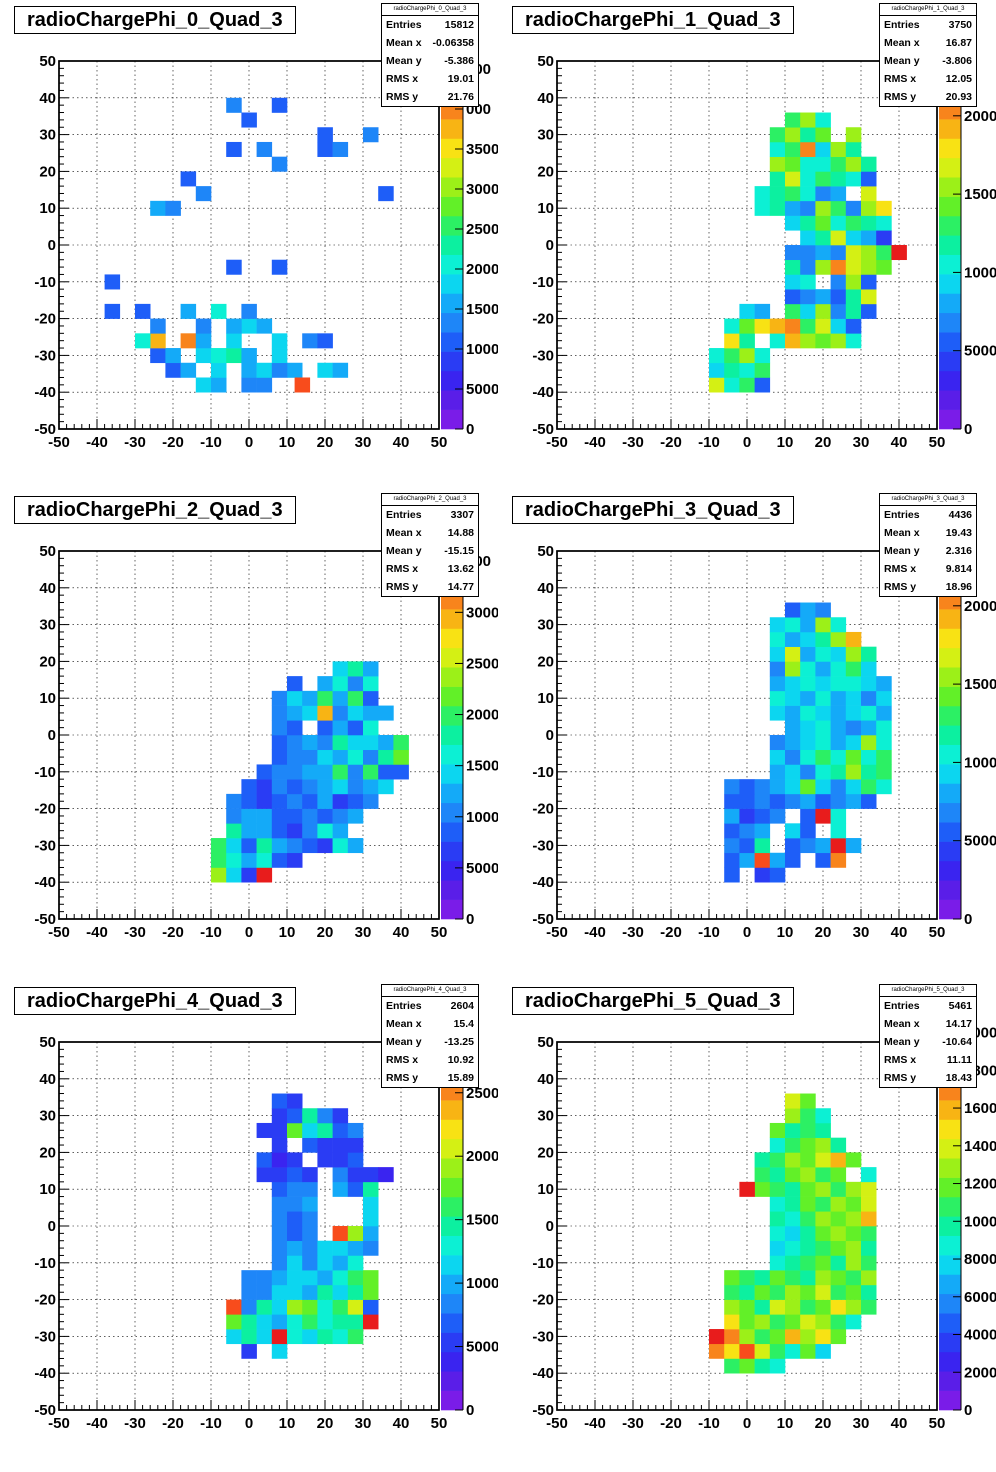 This screenshot has width=996, height=1472. What do you see at coordinates (155, 1001) in the screenshot?
I see `chart-title: radioChargePhi_4_Quad_3` at bounding box center [155, 1001].